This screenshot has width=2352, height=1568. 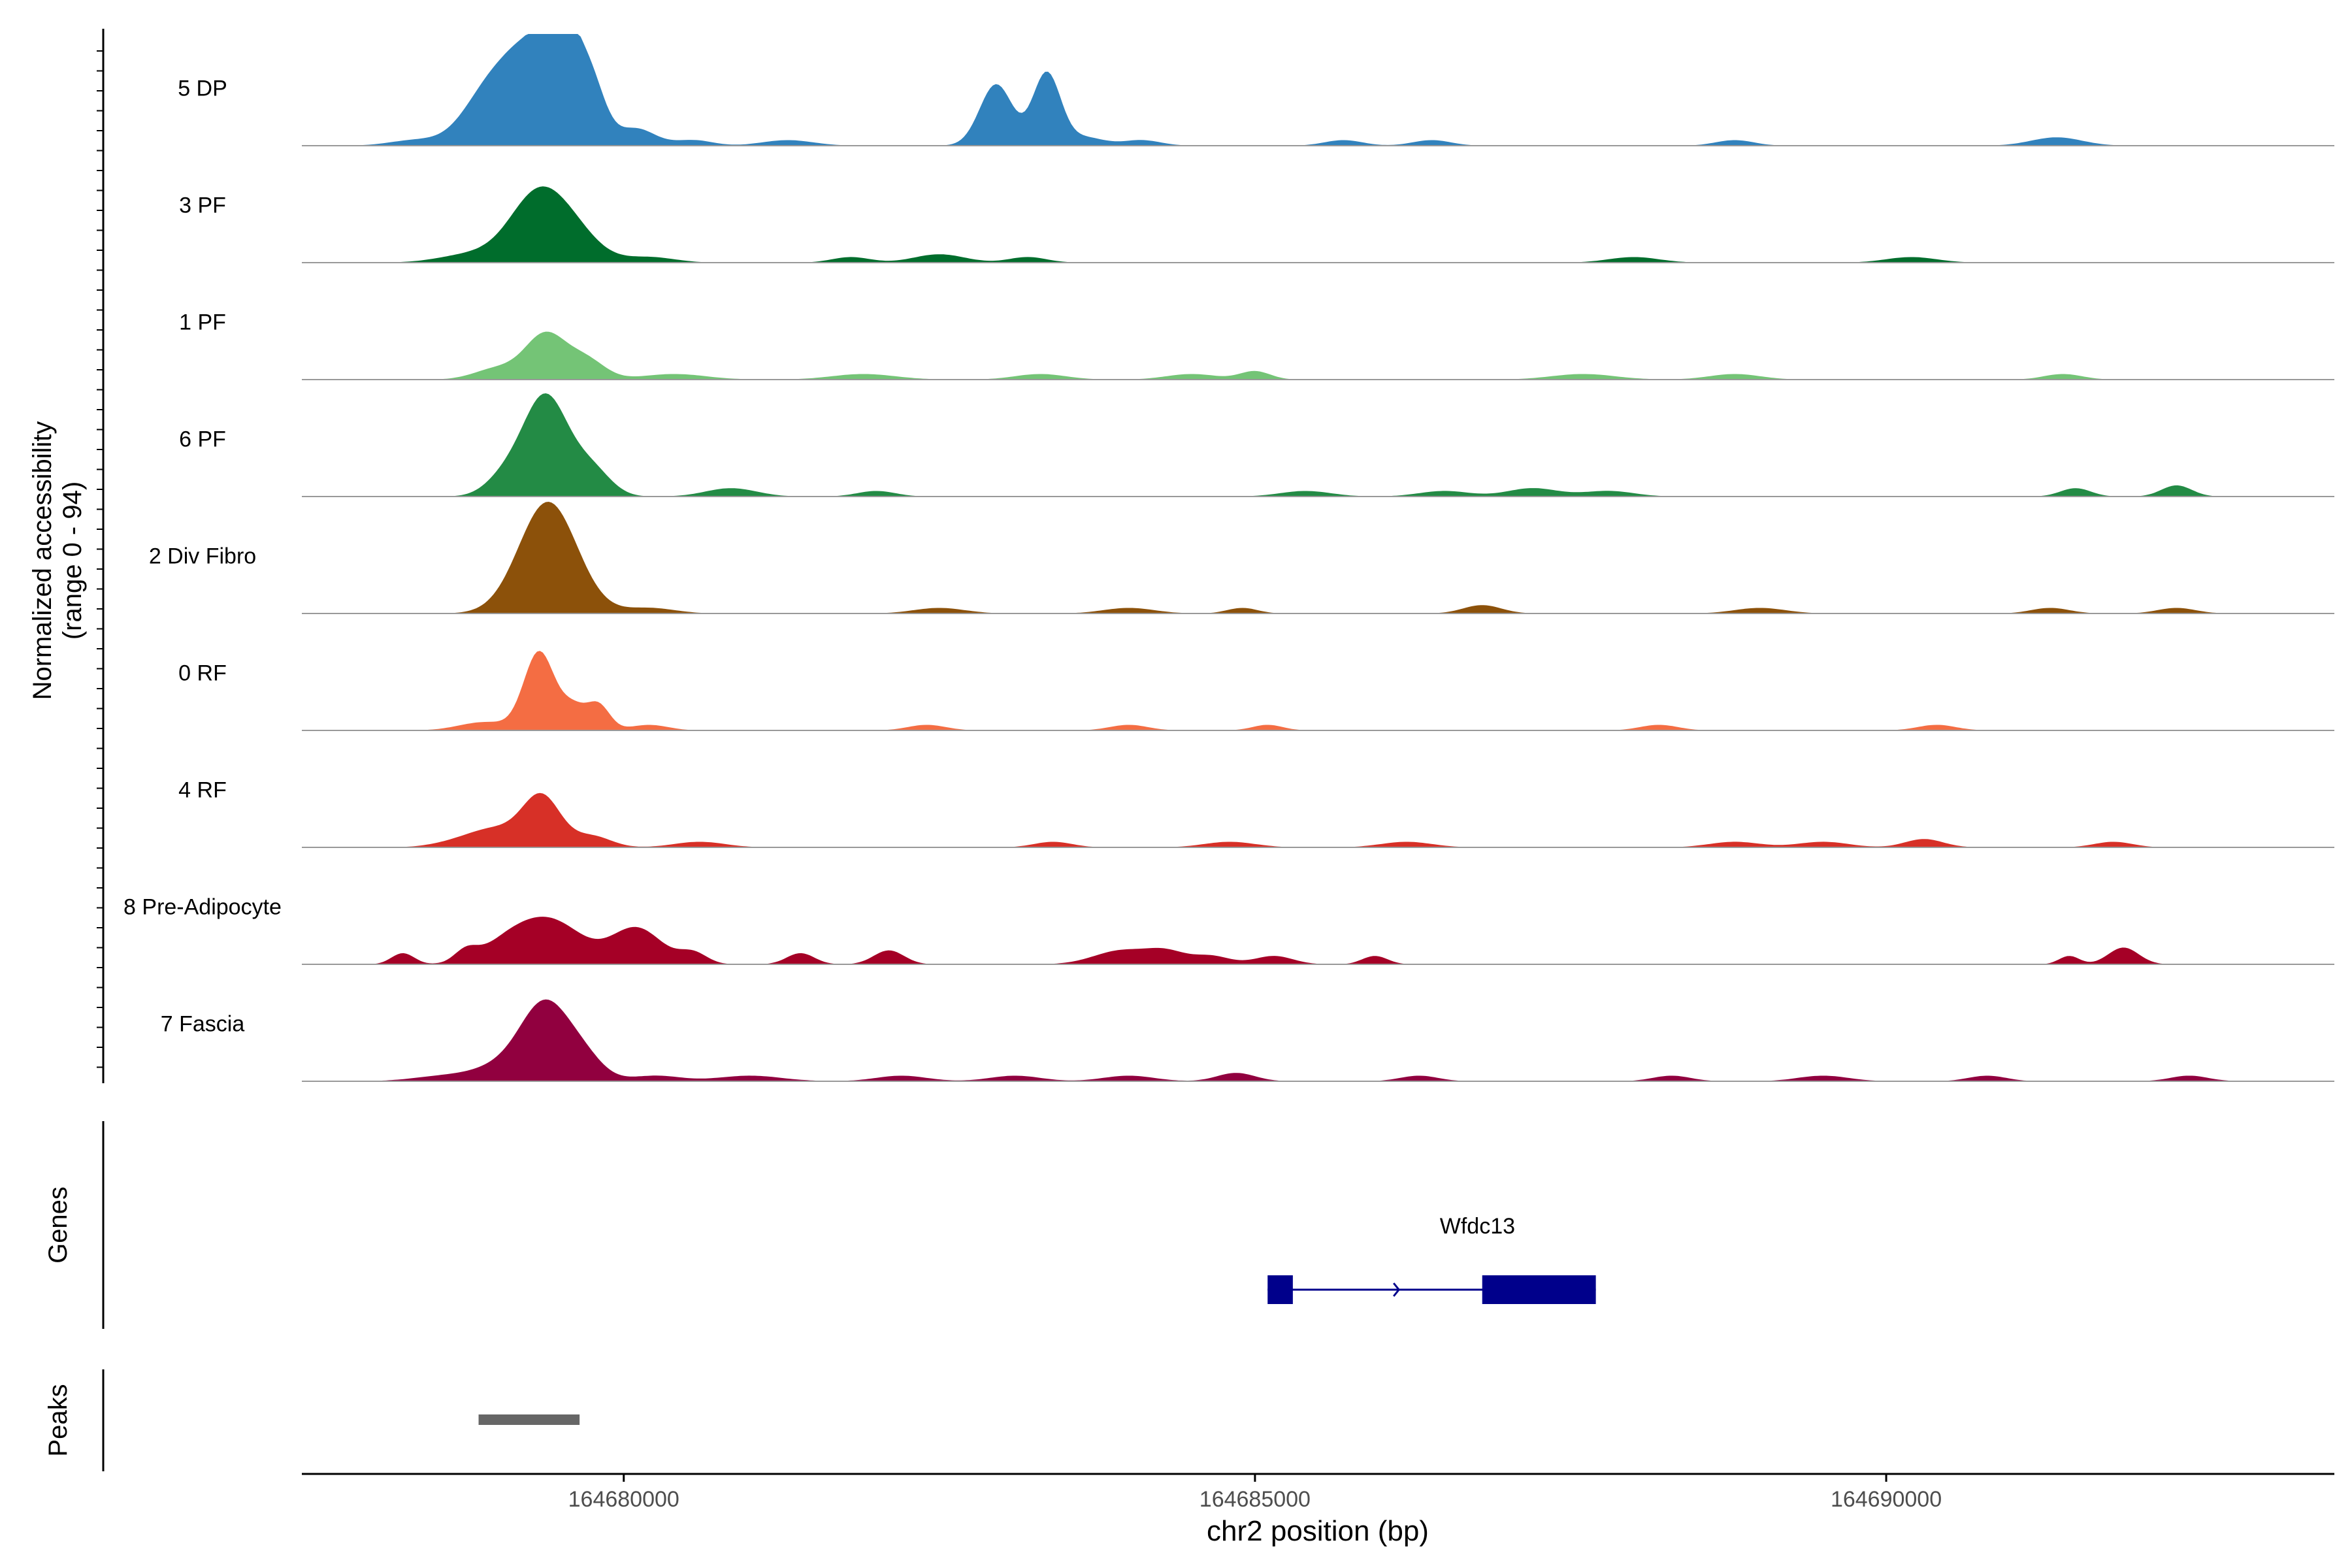 I want to click on gene-name: Wfdc13, so click(x=1477, y=1226).